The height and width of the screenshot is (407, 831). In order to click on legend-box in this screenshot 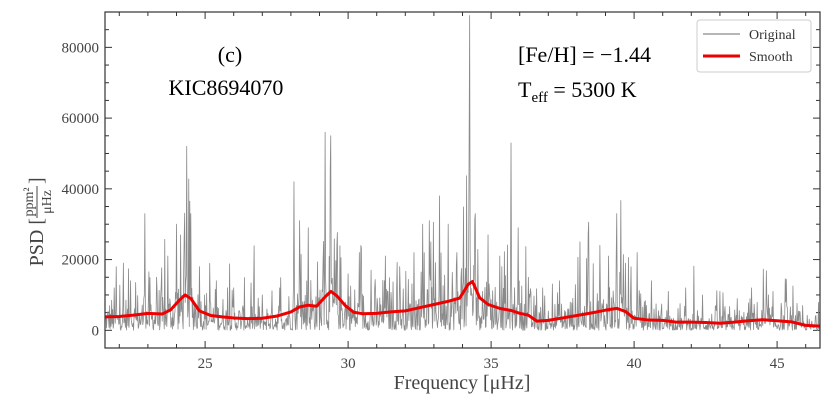, I will do `click(754, 46)`.